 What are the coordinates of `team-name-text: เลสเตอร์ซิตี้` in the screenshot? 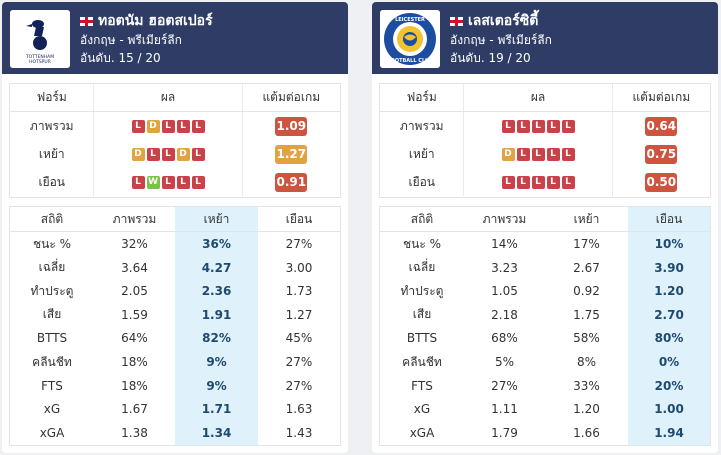 It's located at (503, 21).